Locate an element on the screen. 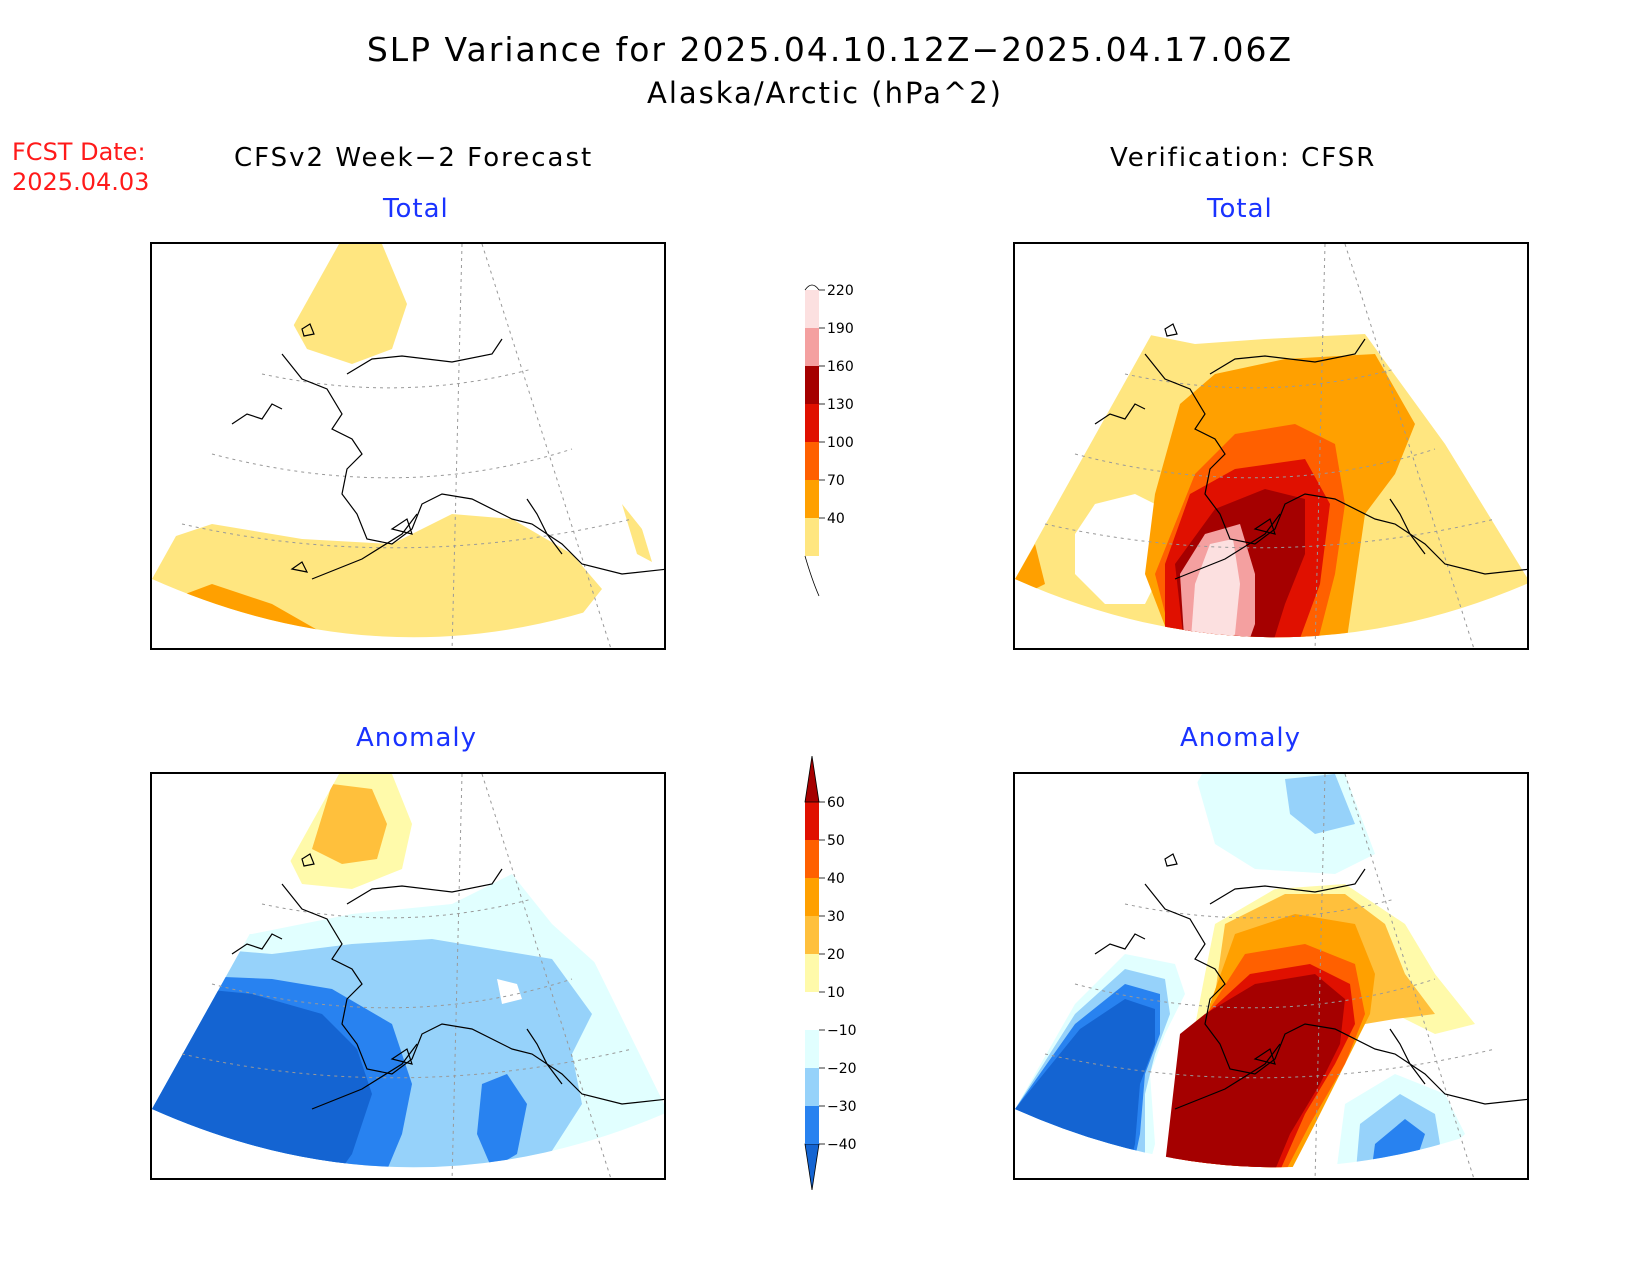  colorbar-label: 130 is located at coordinates (840, 405).